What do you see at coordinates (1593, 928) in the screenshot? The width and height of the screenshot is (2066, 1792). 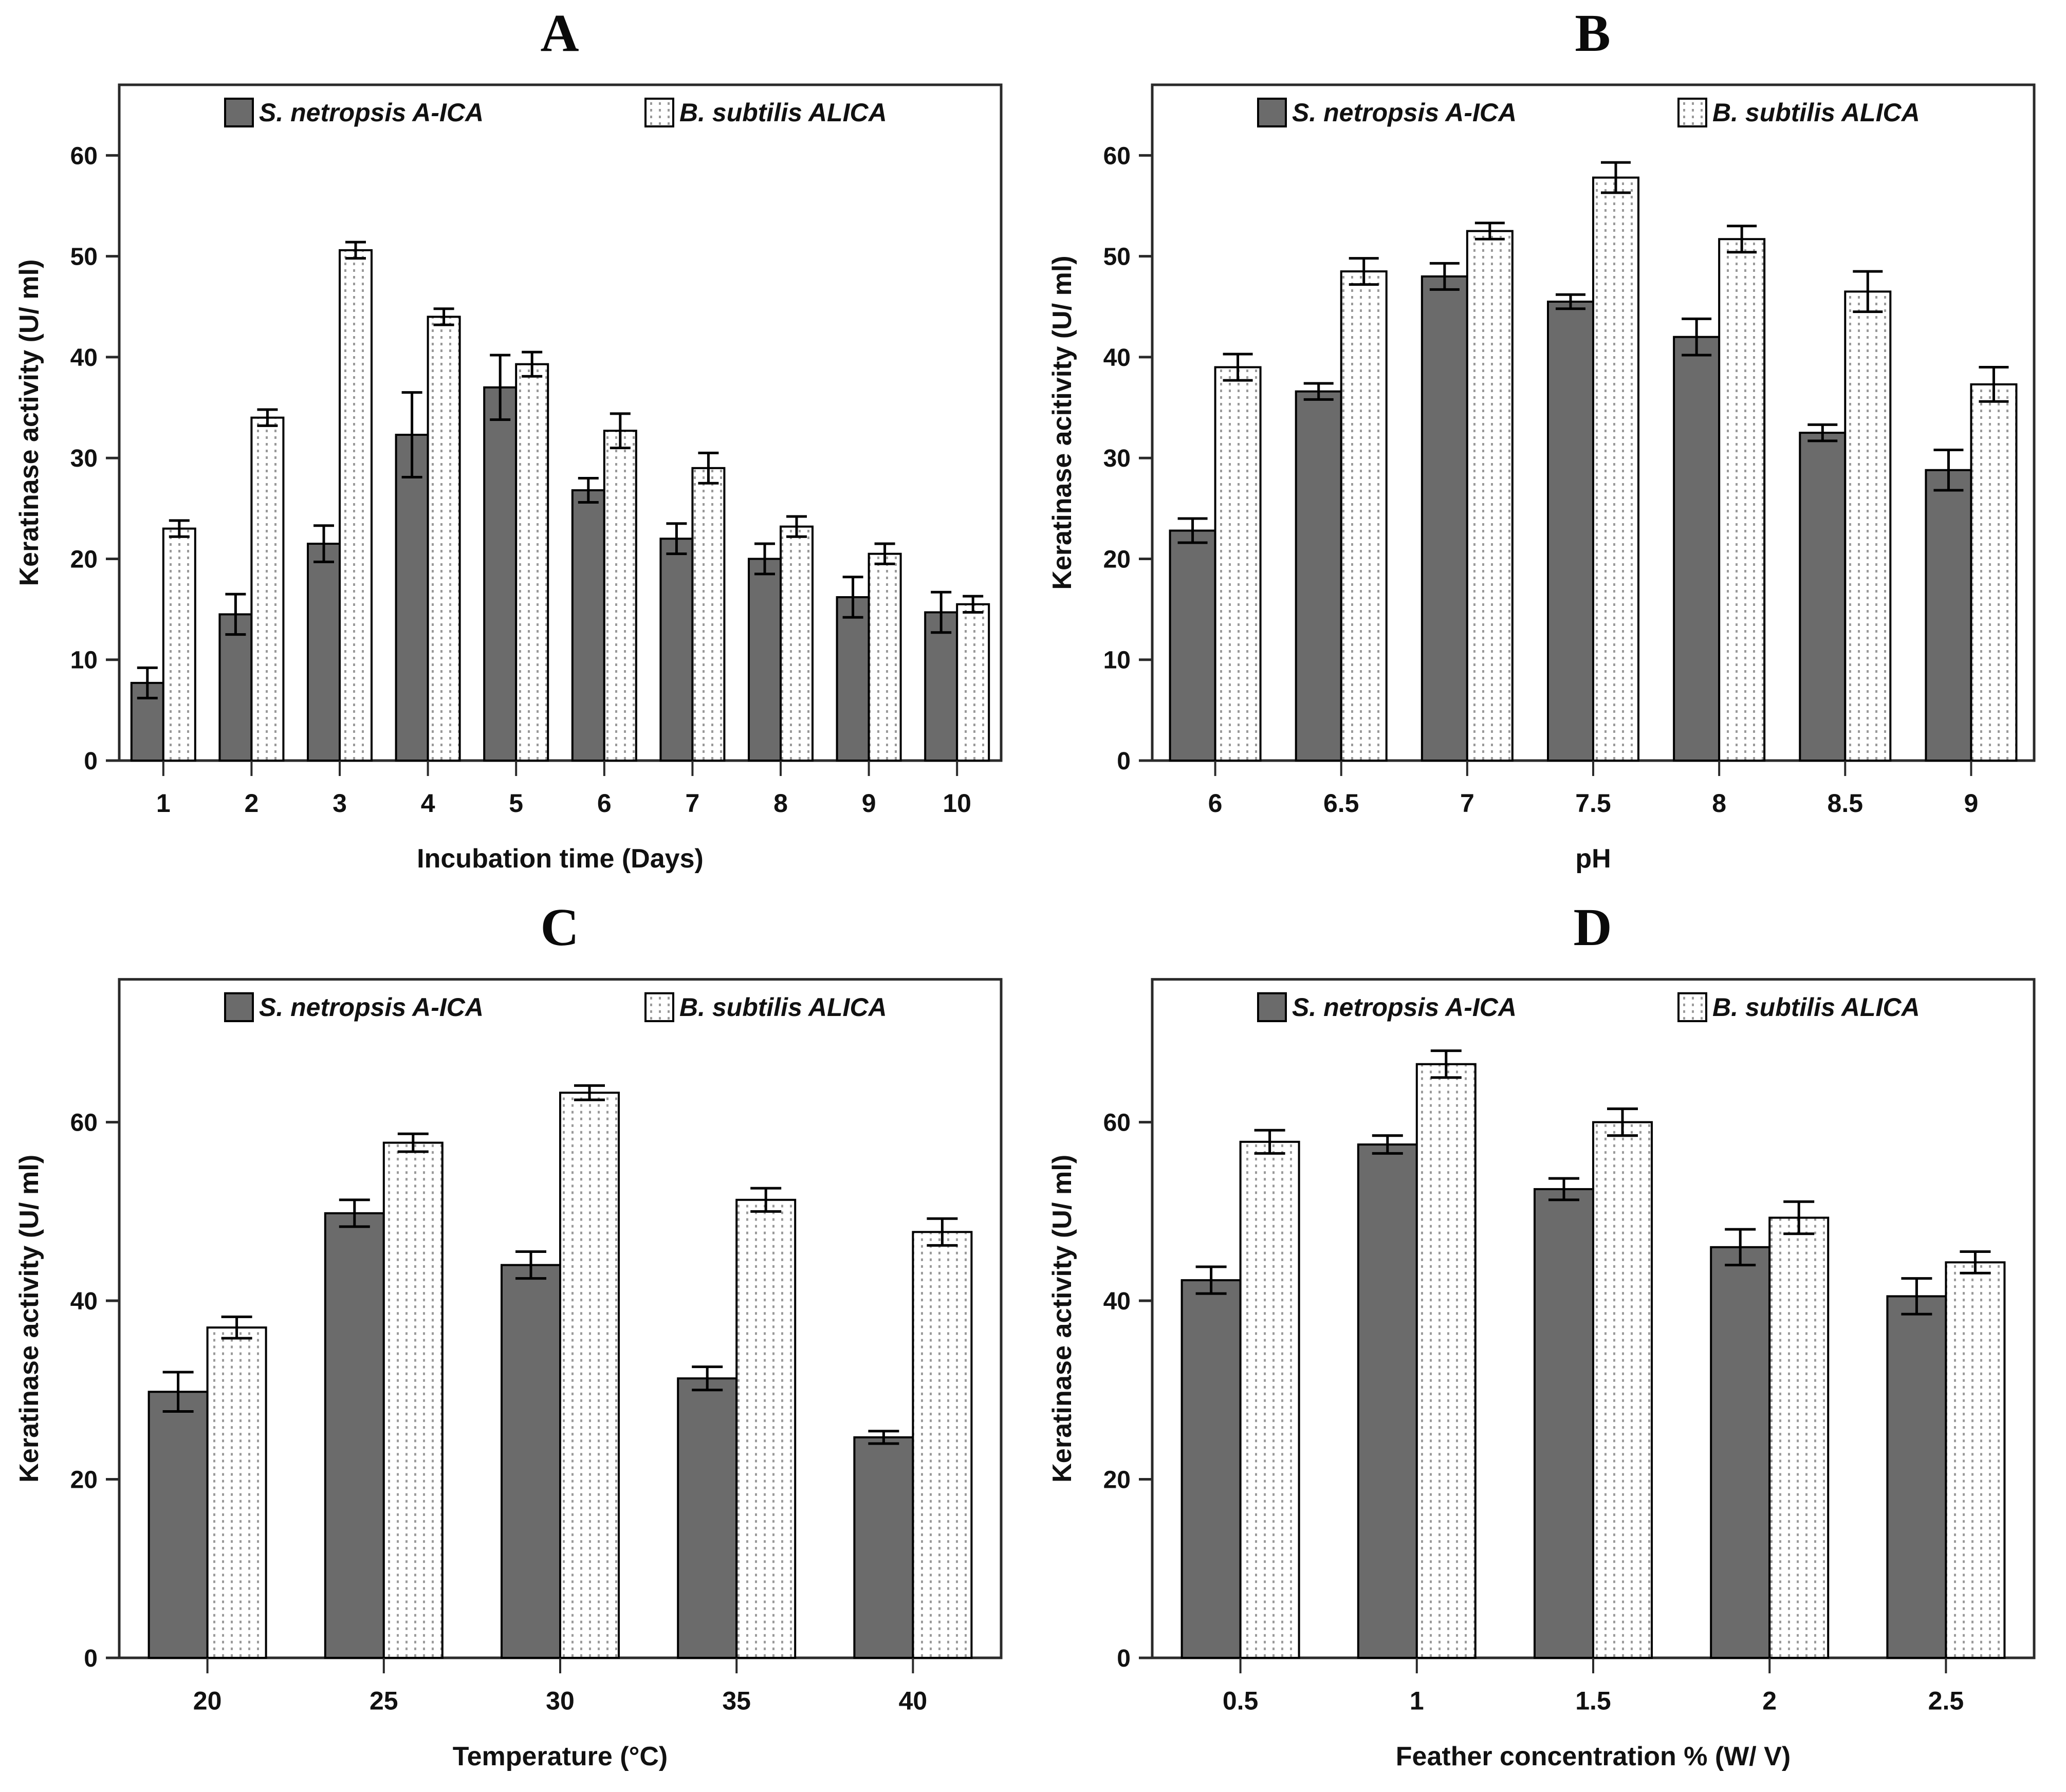 I see `panel-d-title: D` at bounding box center [1593, 928].